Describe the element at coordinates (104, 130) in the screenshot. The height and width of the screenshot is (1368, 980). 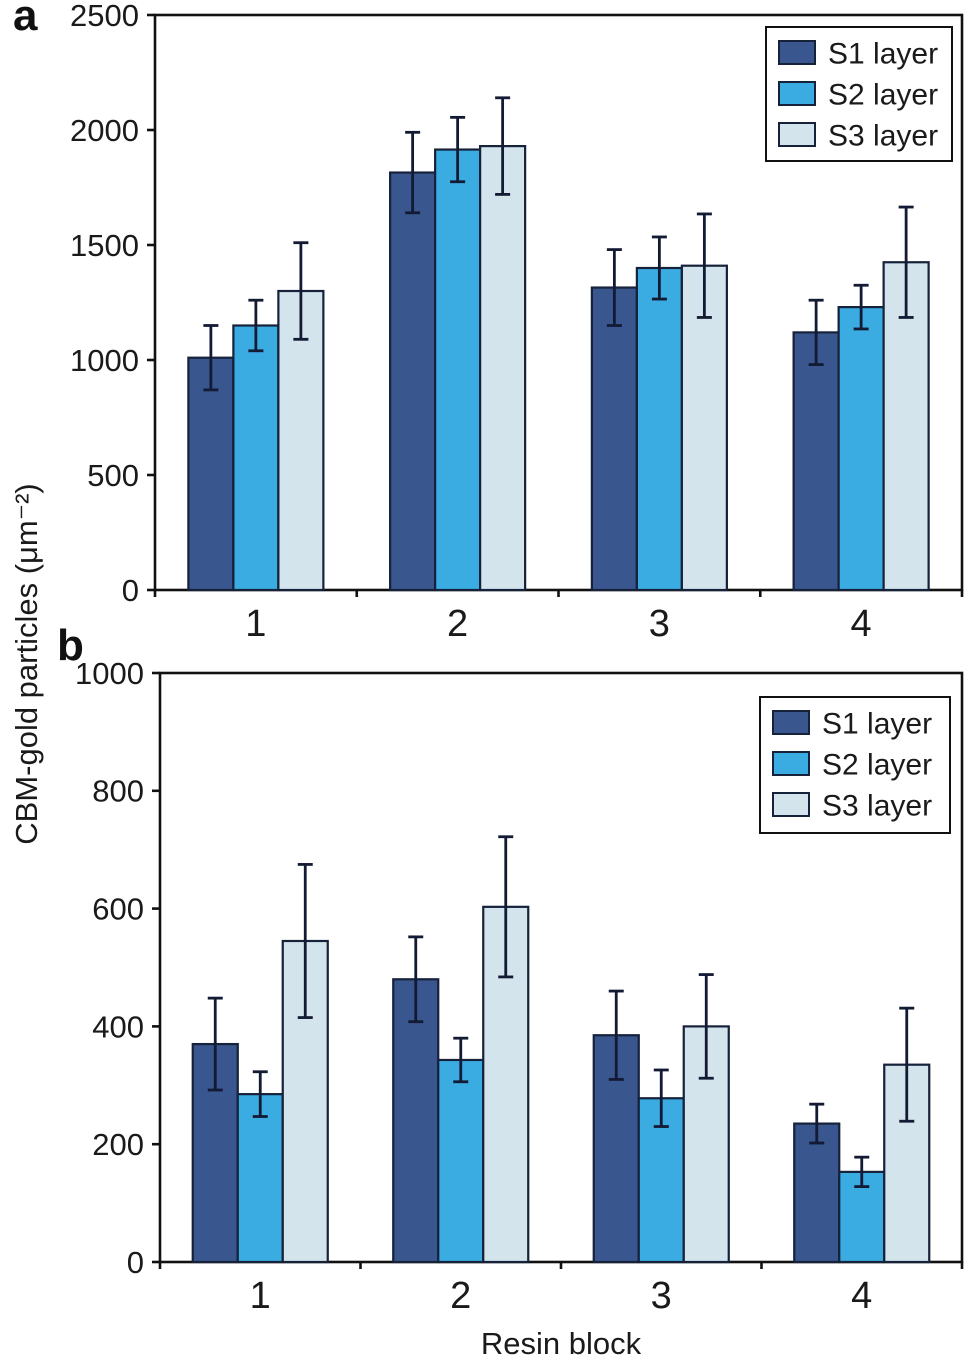
I see `y-tick-label: 2000` at that location.